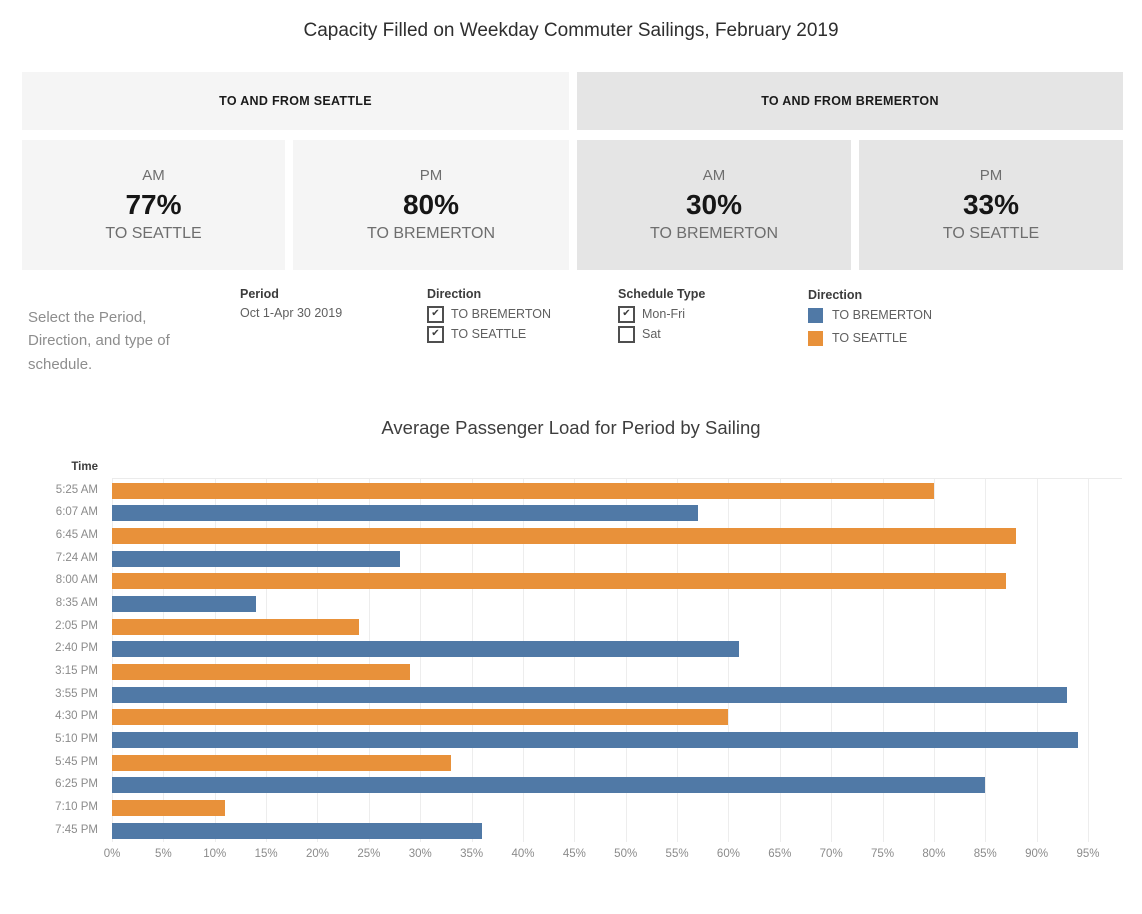  What do you see at coordinates (405, 513) in the screenshot?
I see `bar-6-07-am` at bounding box center [405, 513].